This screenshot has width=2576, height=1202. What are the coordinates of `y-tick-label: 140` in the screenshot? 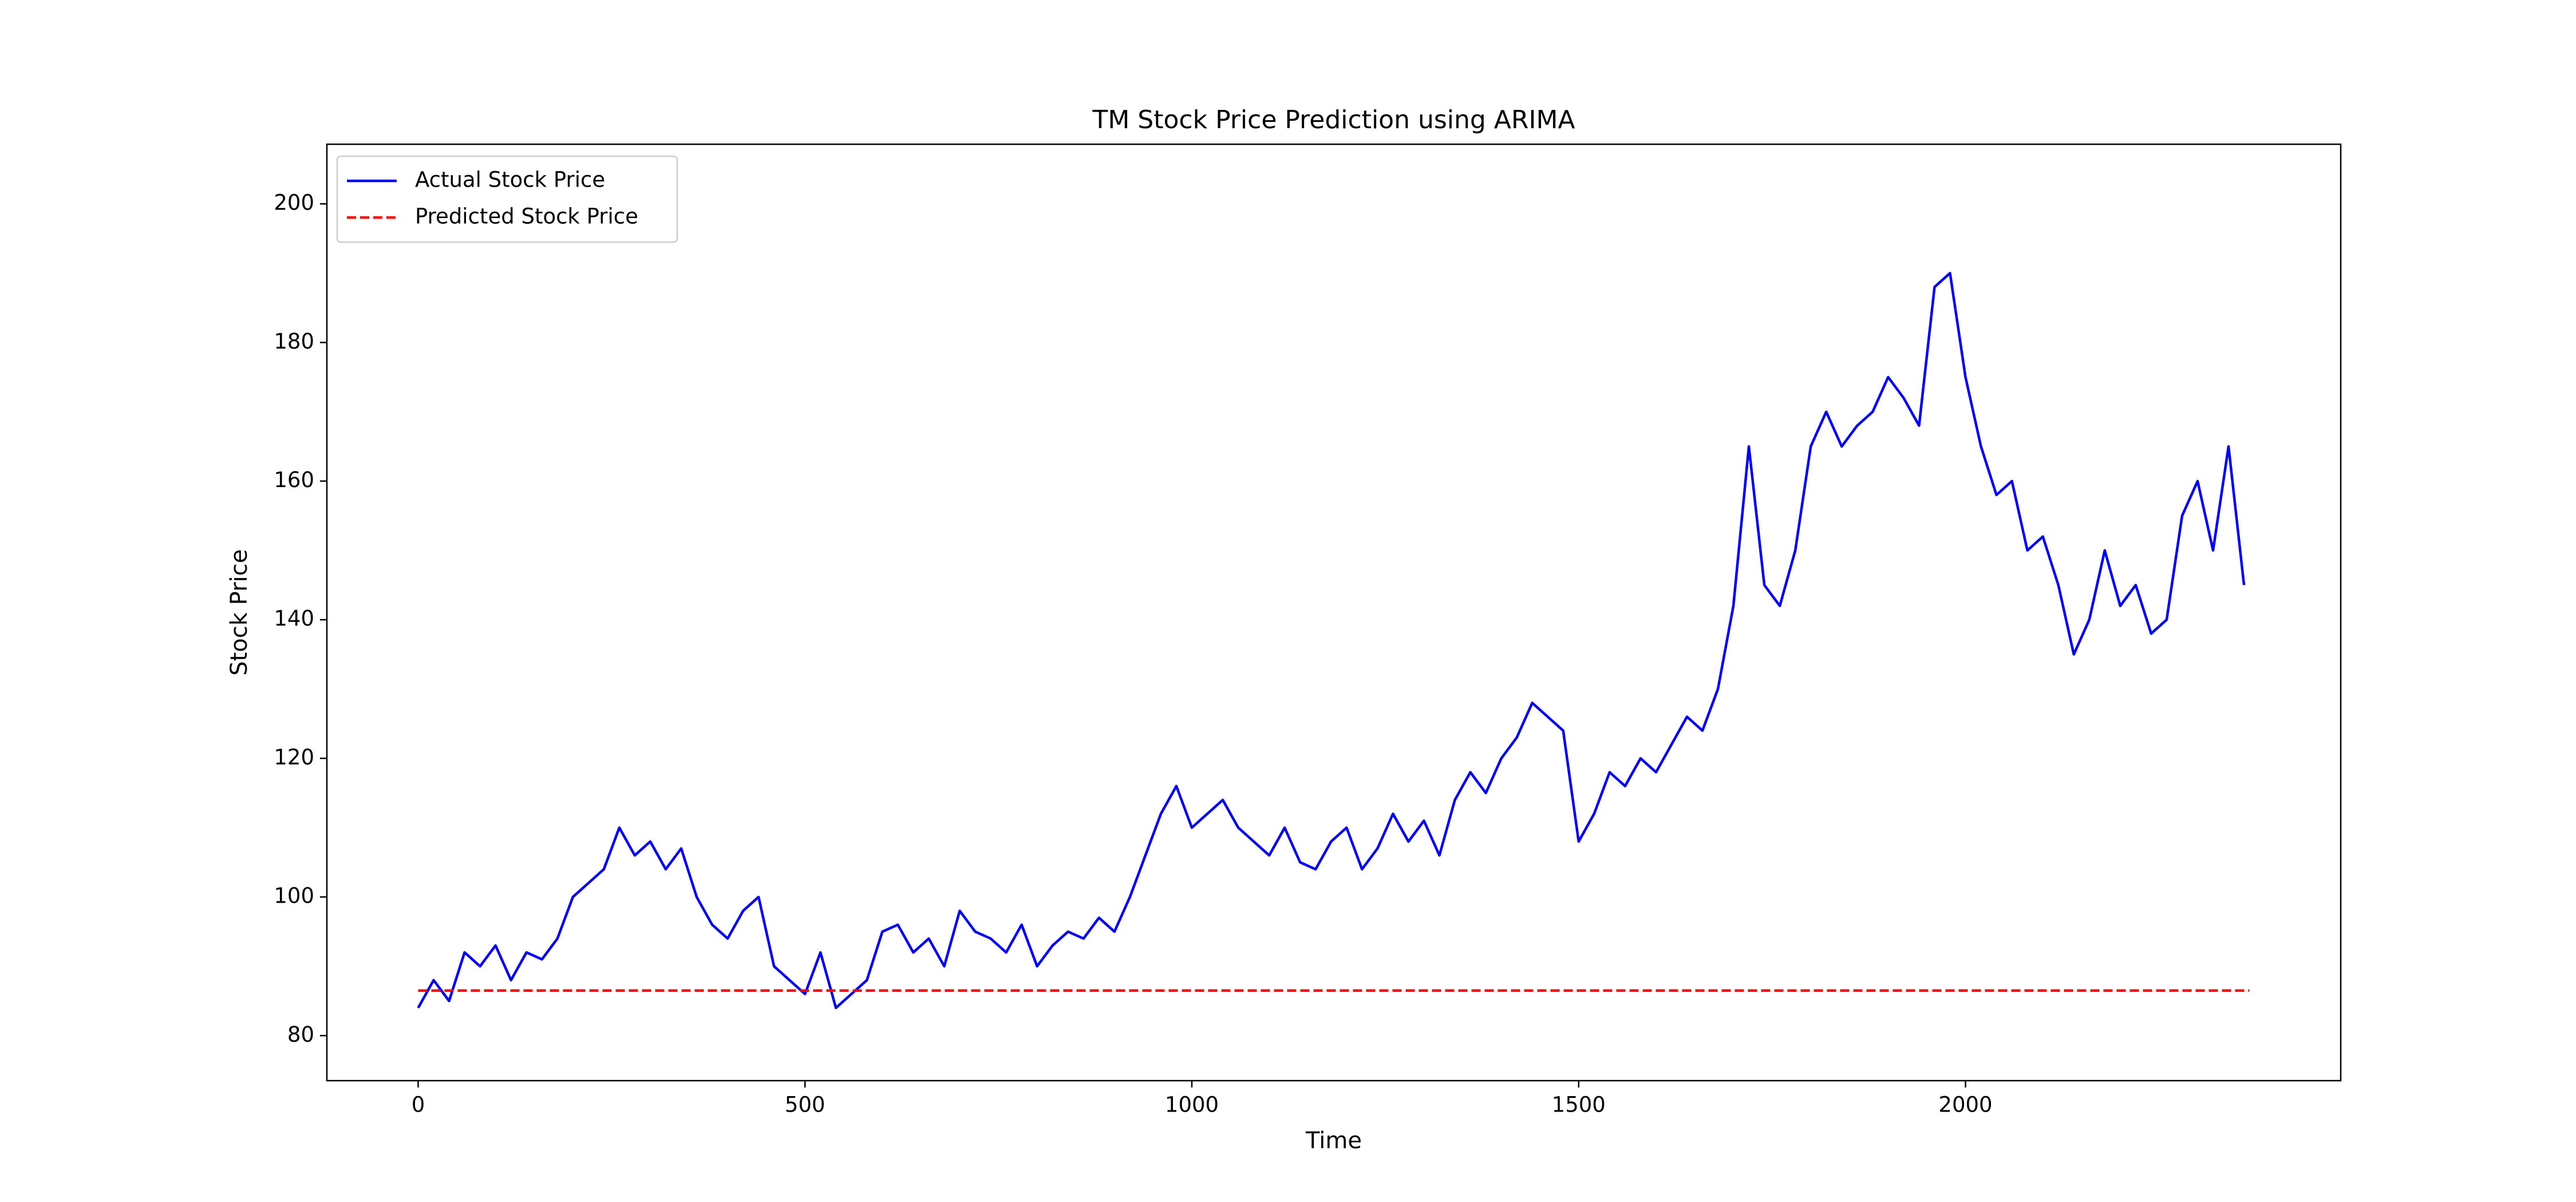 It's located at (294, 619).